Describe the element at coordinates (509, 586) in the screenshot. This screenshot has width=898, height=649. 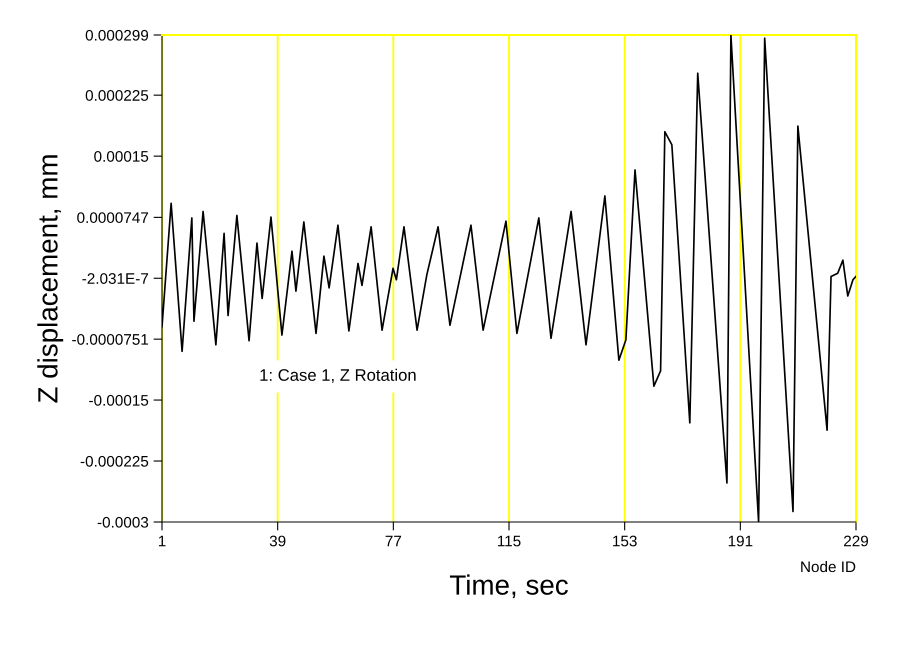
I see `x-axis-title: Time, sec` at that location.